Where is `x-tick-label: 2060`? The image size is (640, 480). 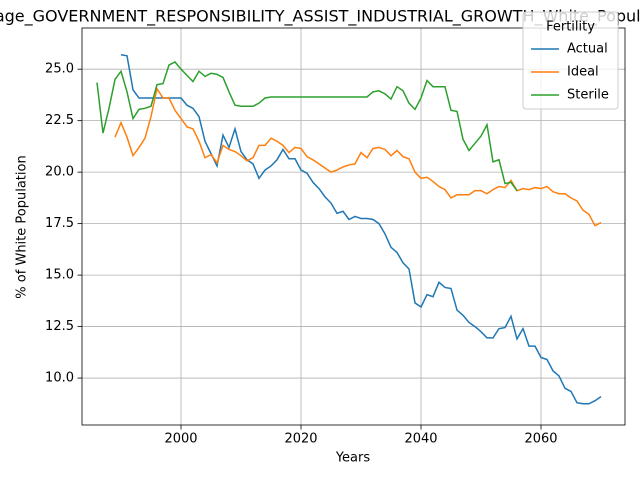
x-tick-label: 2060 is located at coordinates (540, 439).